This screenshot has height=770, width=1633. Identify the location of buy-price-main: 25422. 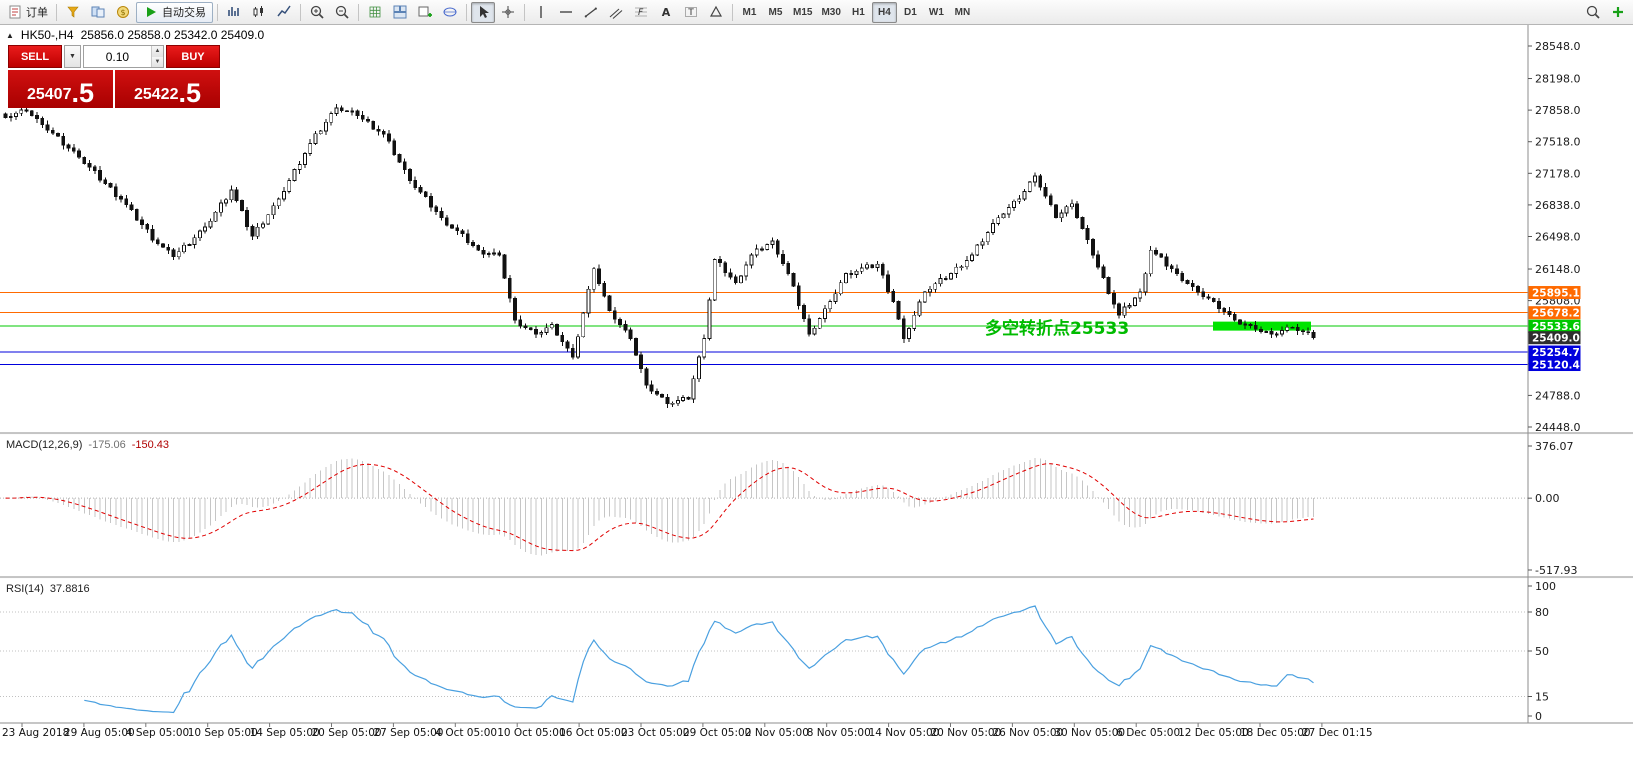
(156, 94).